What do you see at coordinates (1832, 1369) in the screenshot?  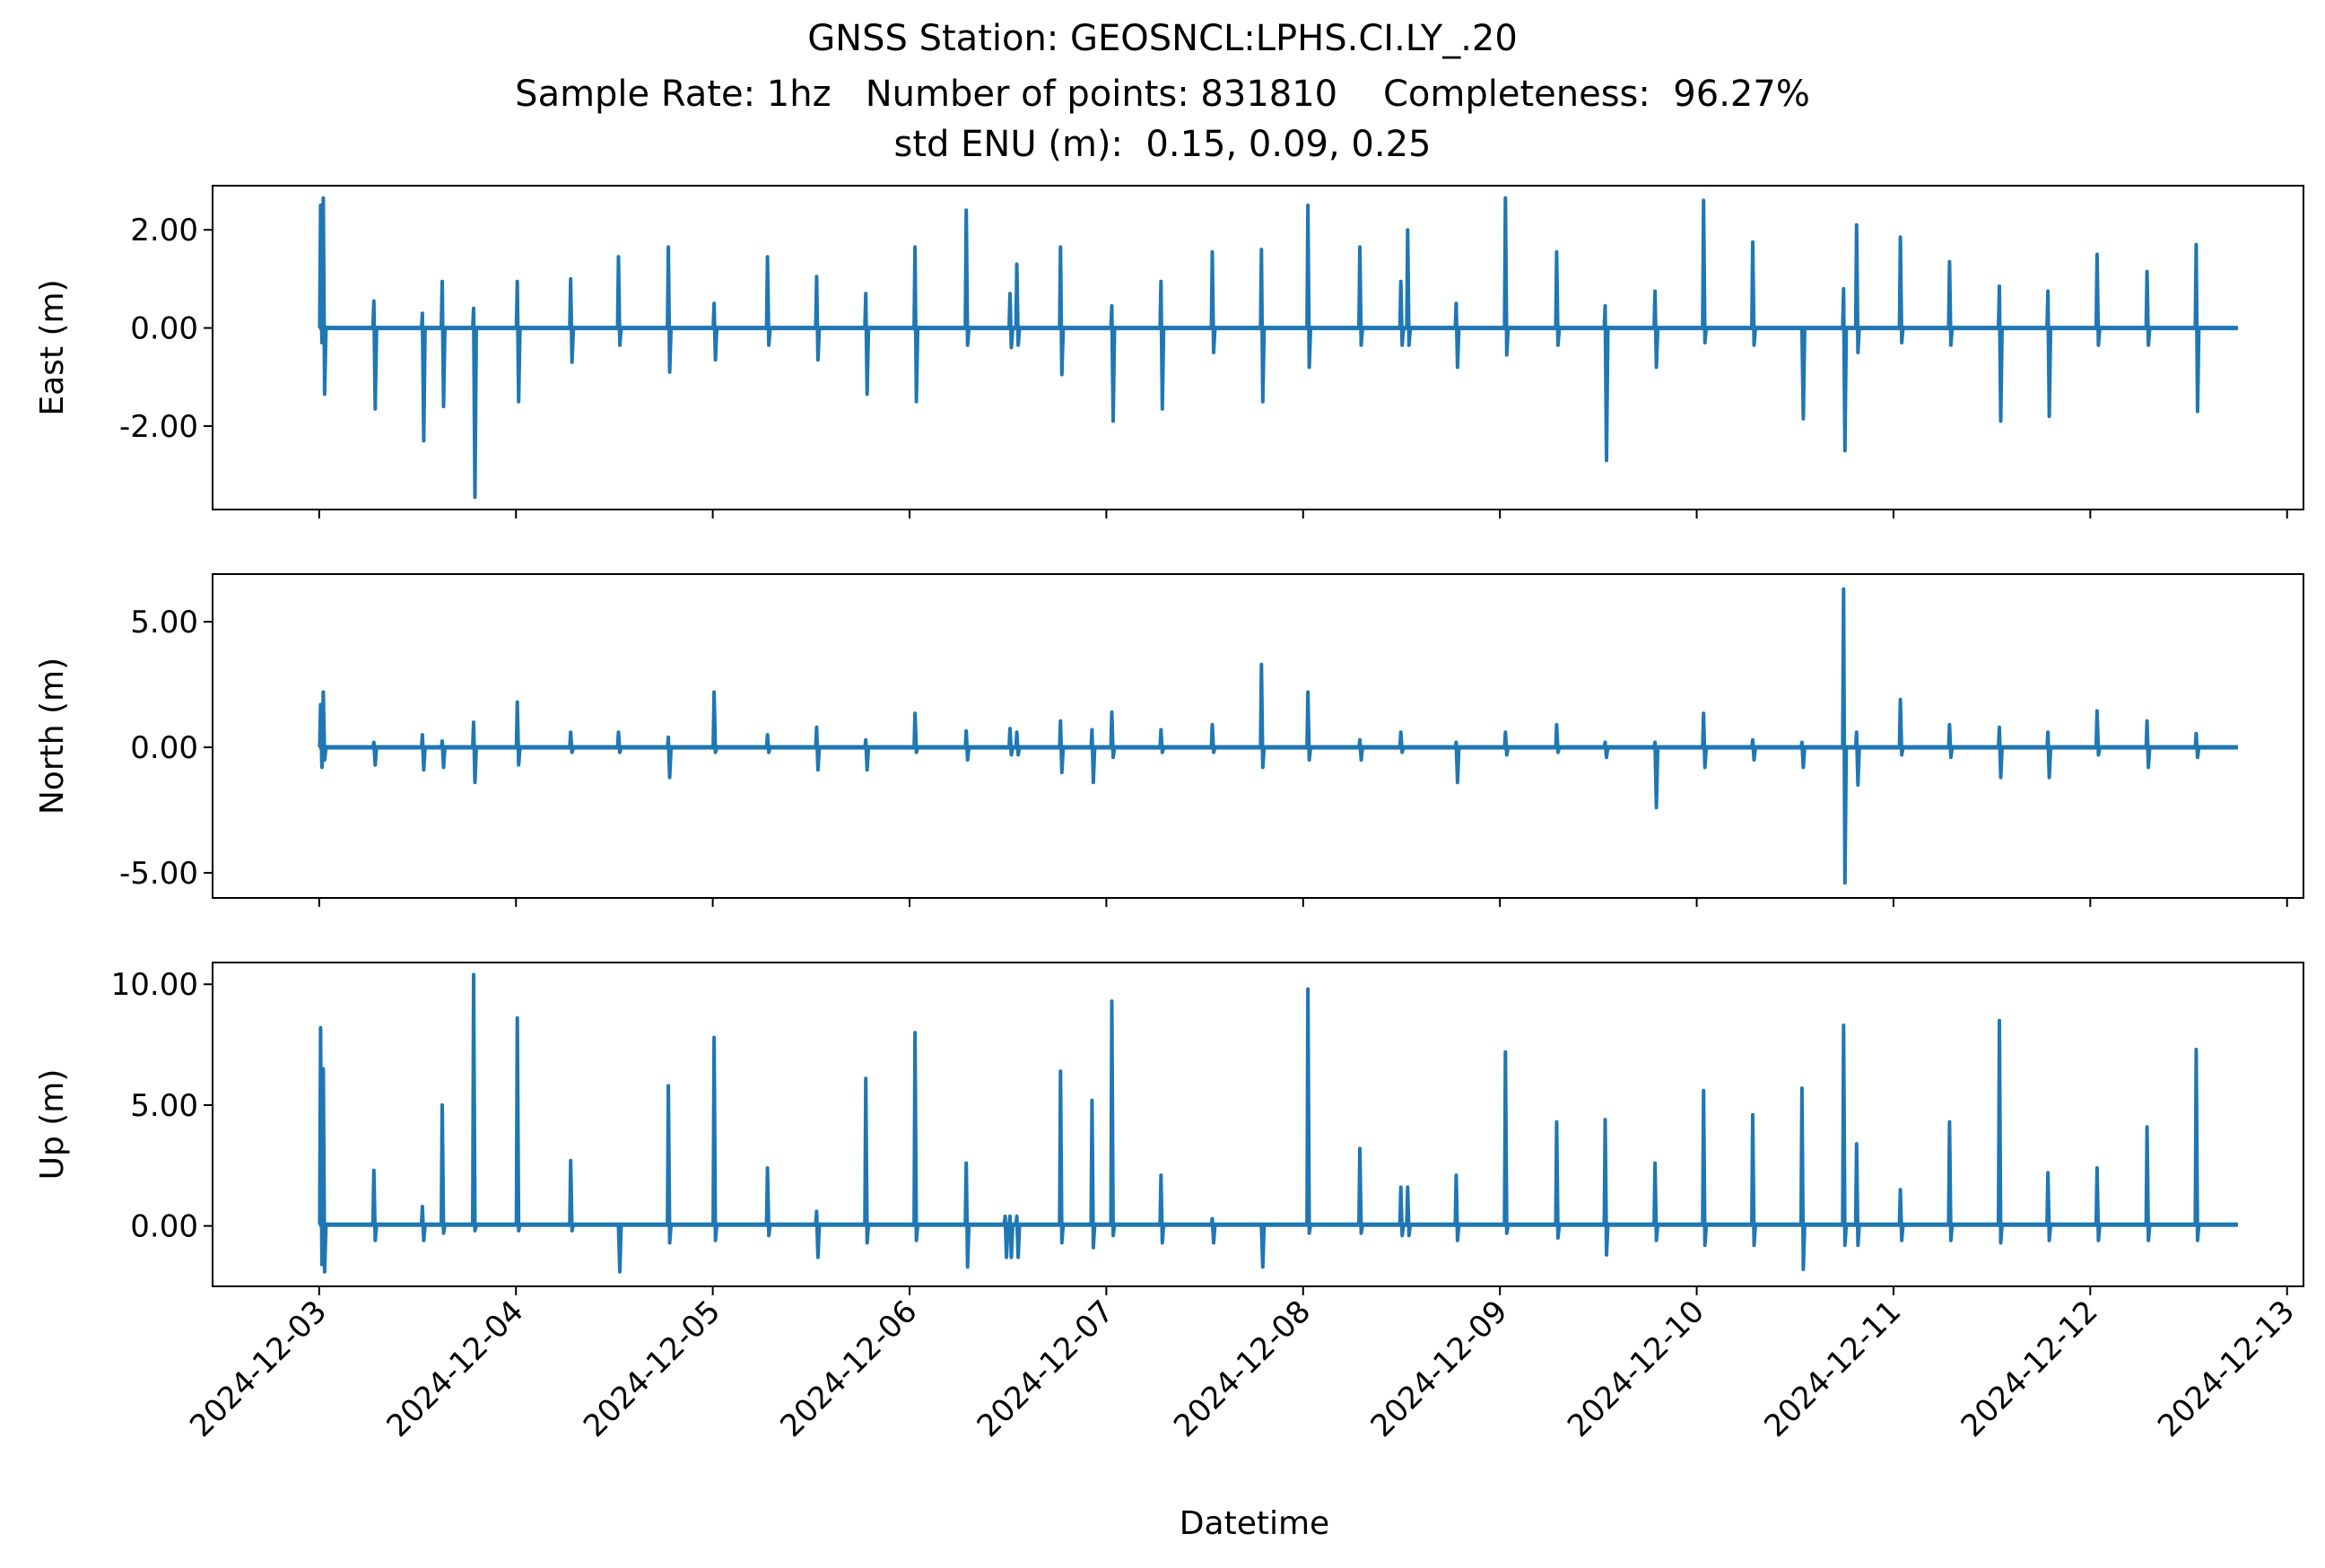 I see `x-tick-label: 2024-12-11` at bounding box center [1832, 1369].